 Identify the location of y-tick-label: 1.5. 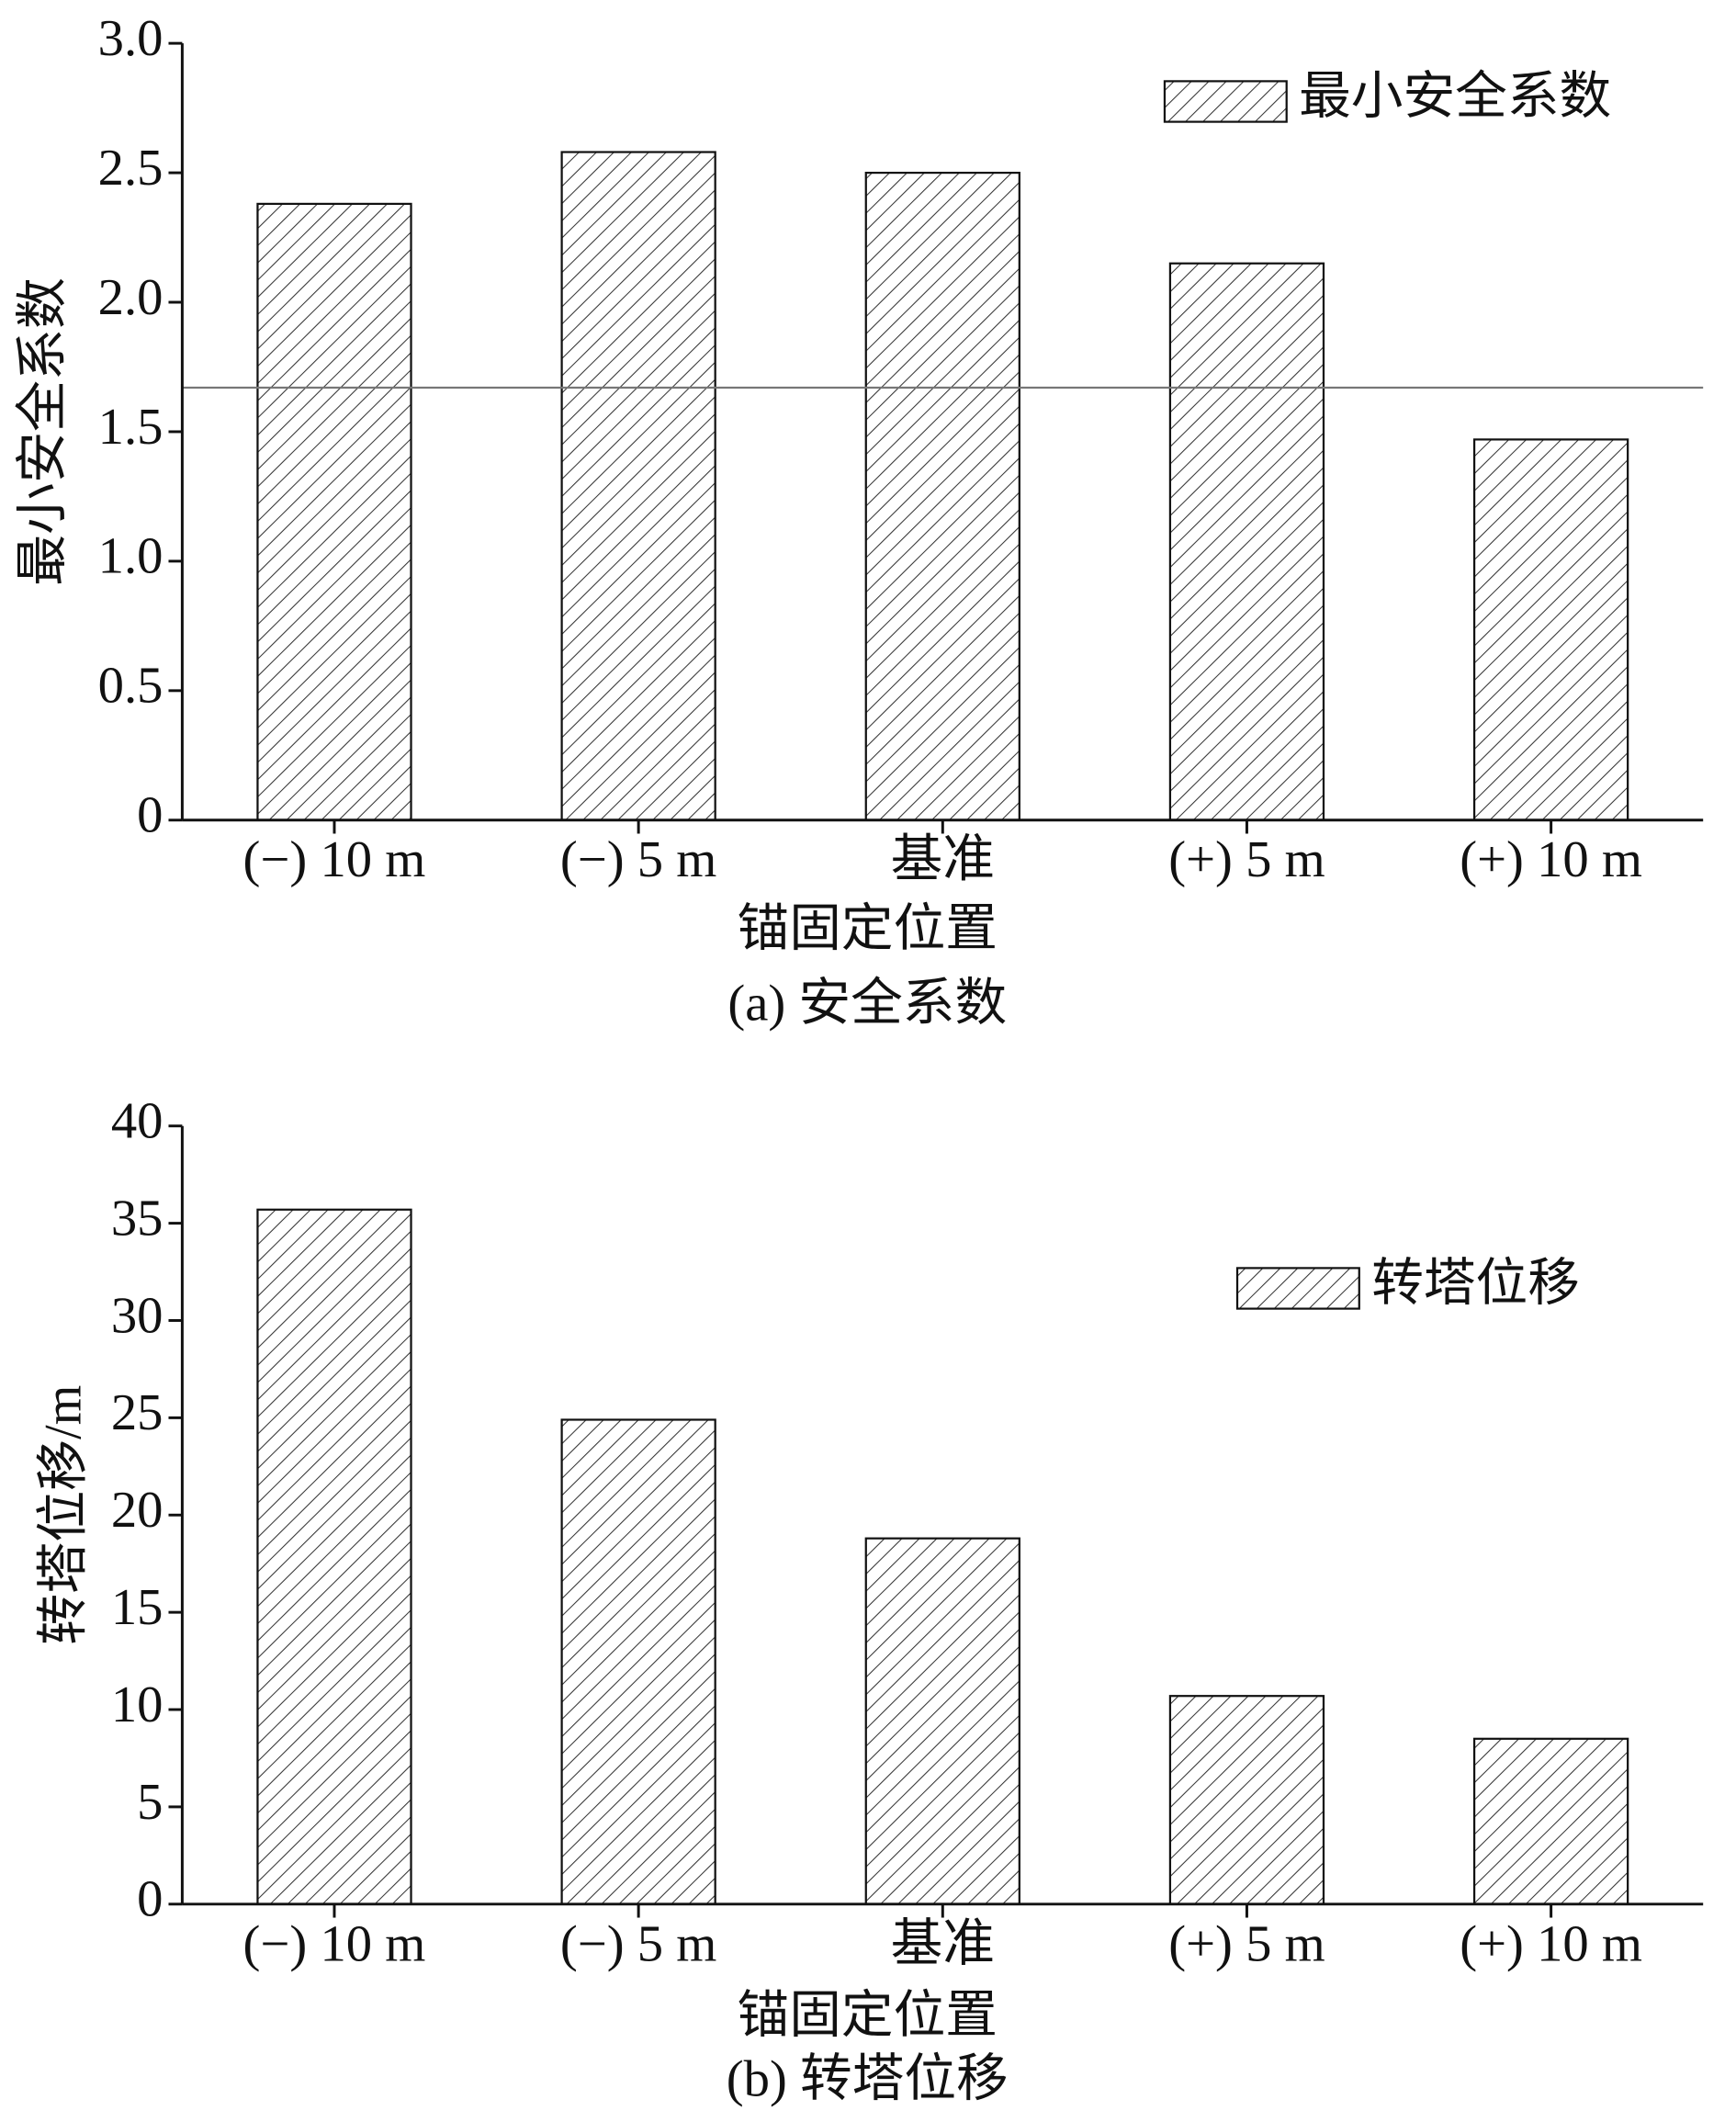
(130, 427).